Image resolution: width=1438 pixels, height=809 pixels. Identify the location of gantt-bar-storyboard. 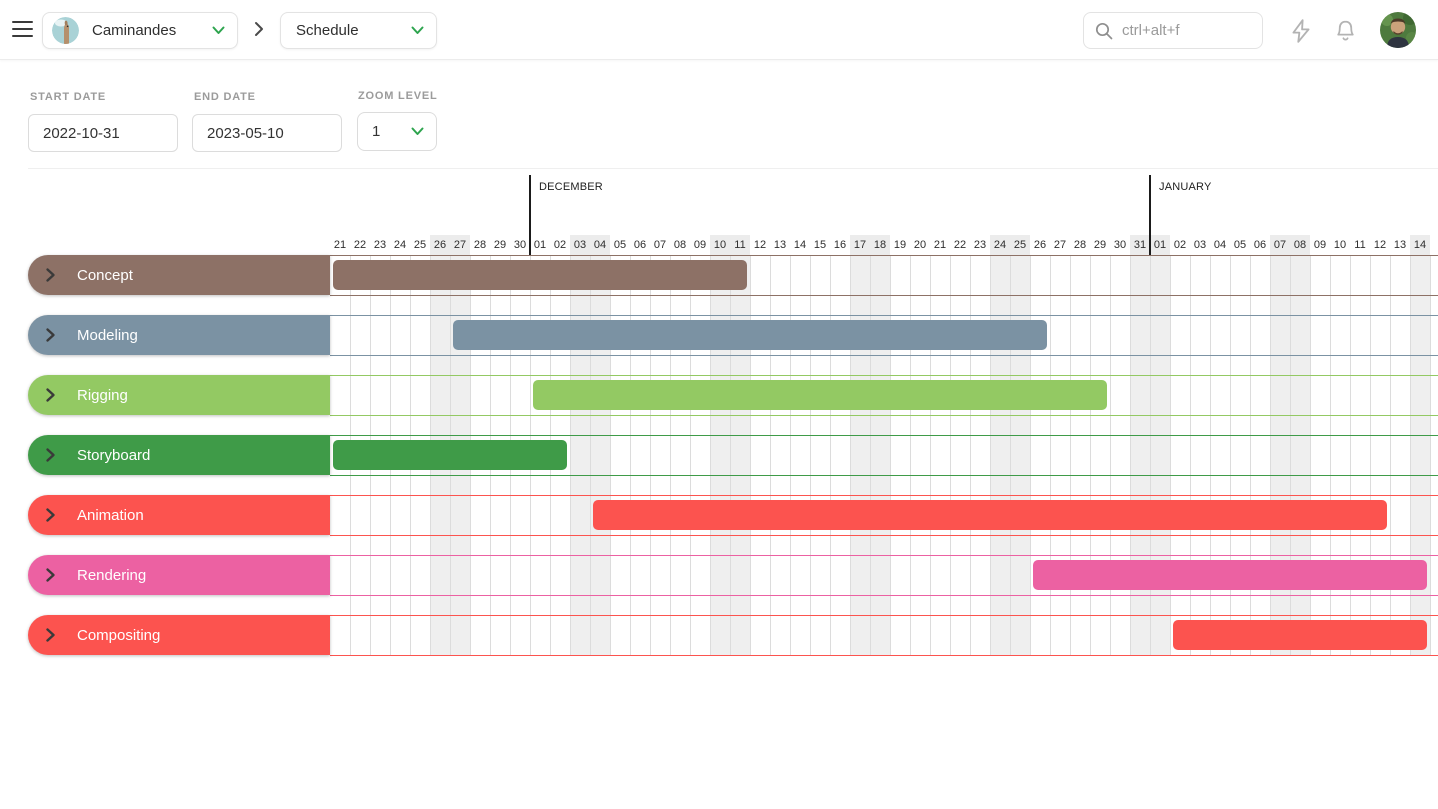
(450, 455).